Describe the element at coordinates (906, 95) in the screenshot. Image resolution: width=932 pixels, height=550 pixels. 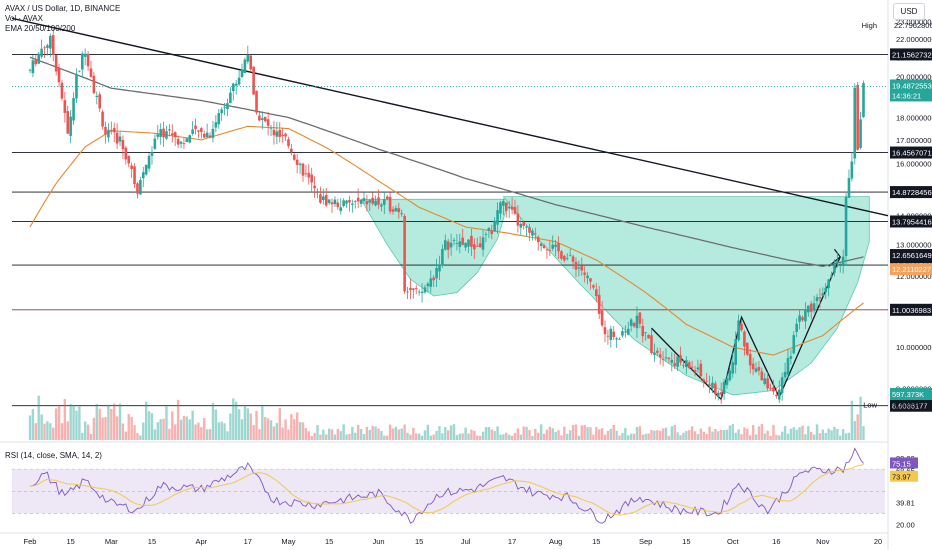
I see `bar-countdown: 14:36:21` at that location.